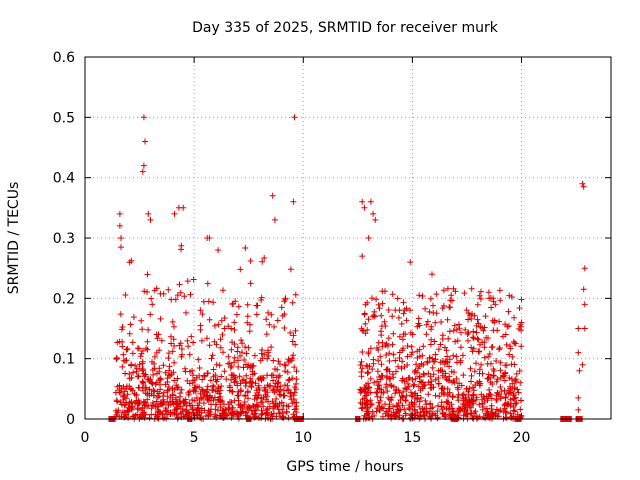 The width and height of the screenshot is (640, 480). I want to click on y-tick-label: 0.2, so click(64, 299).